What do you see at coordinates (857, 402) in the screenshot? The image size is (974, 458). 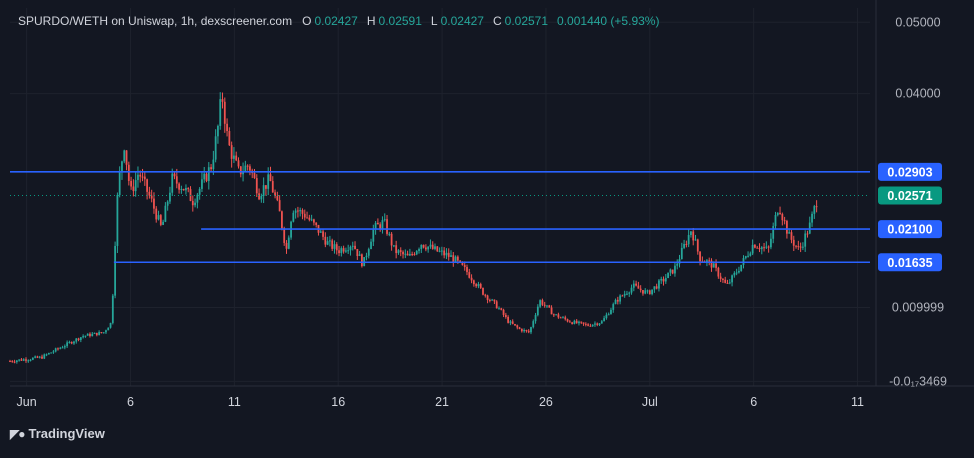 I see `time-tick-label: 11` at bounding box center [857, 402].